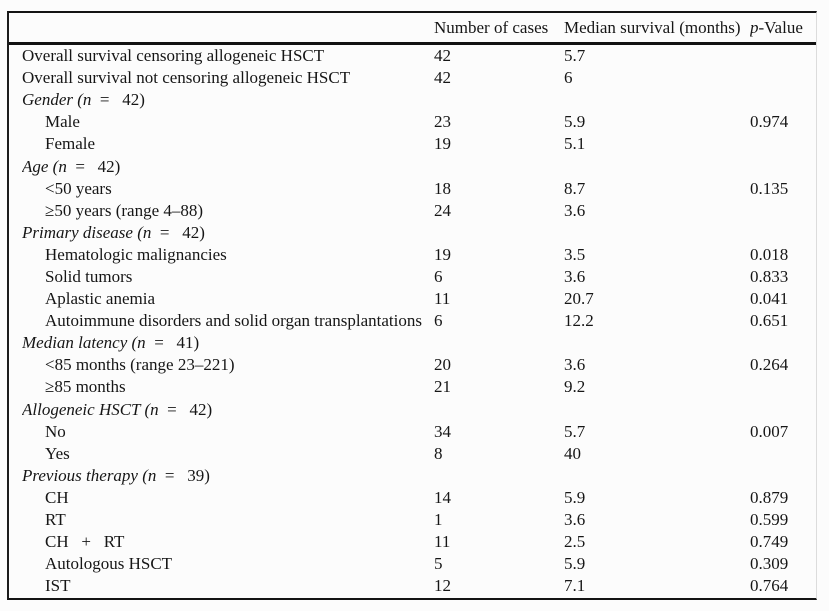 The image size is (829, 611). I want to click on table-row: IST 12 7.1 0.764, so click(412, 586).